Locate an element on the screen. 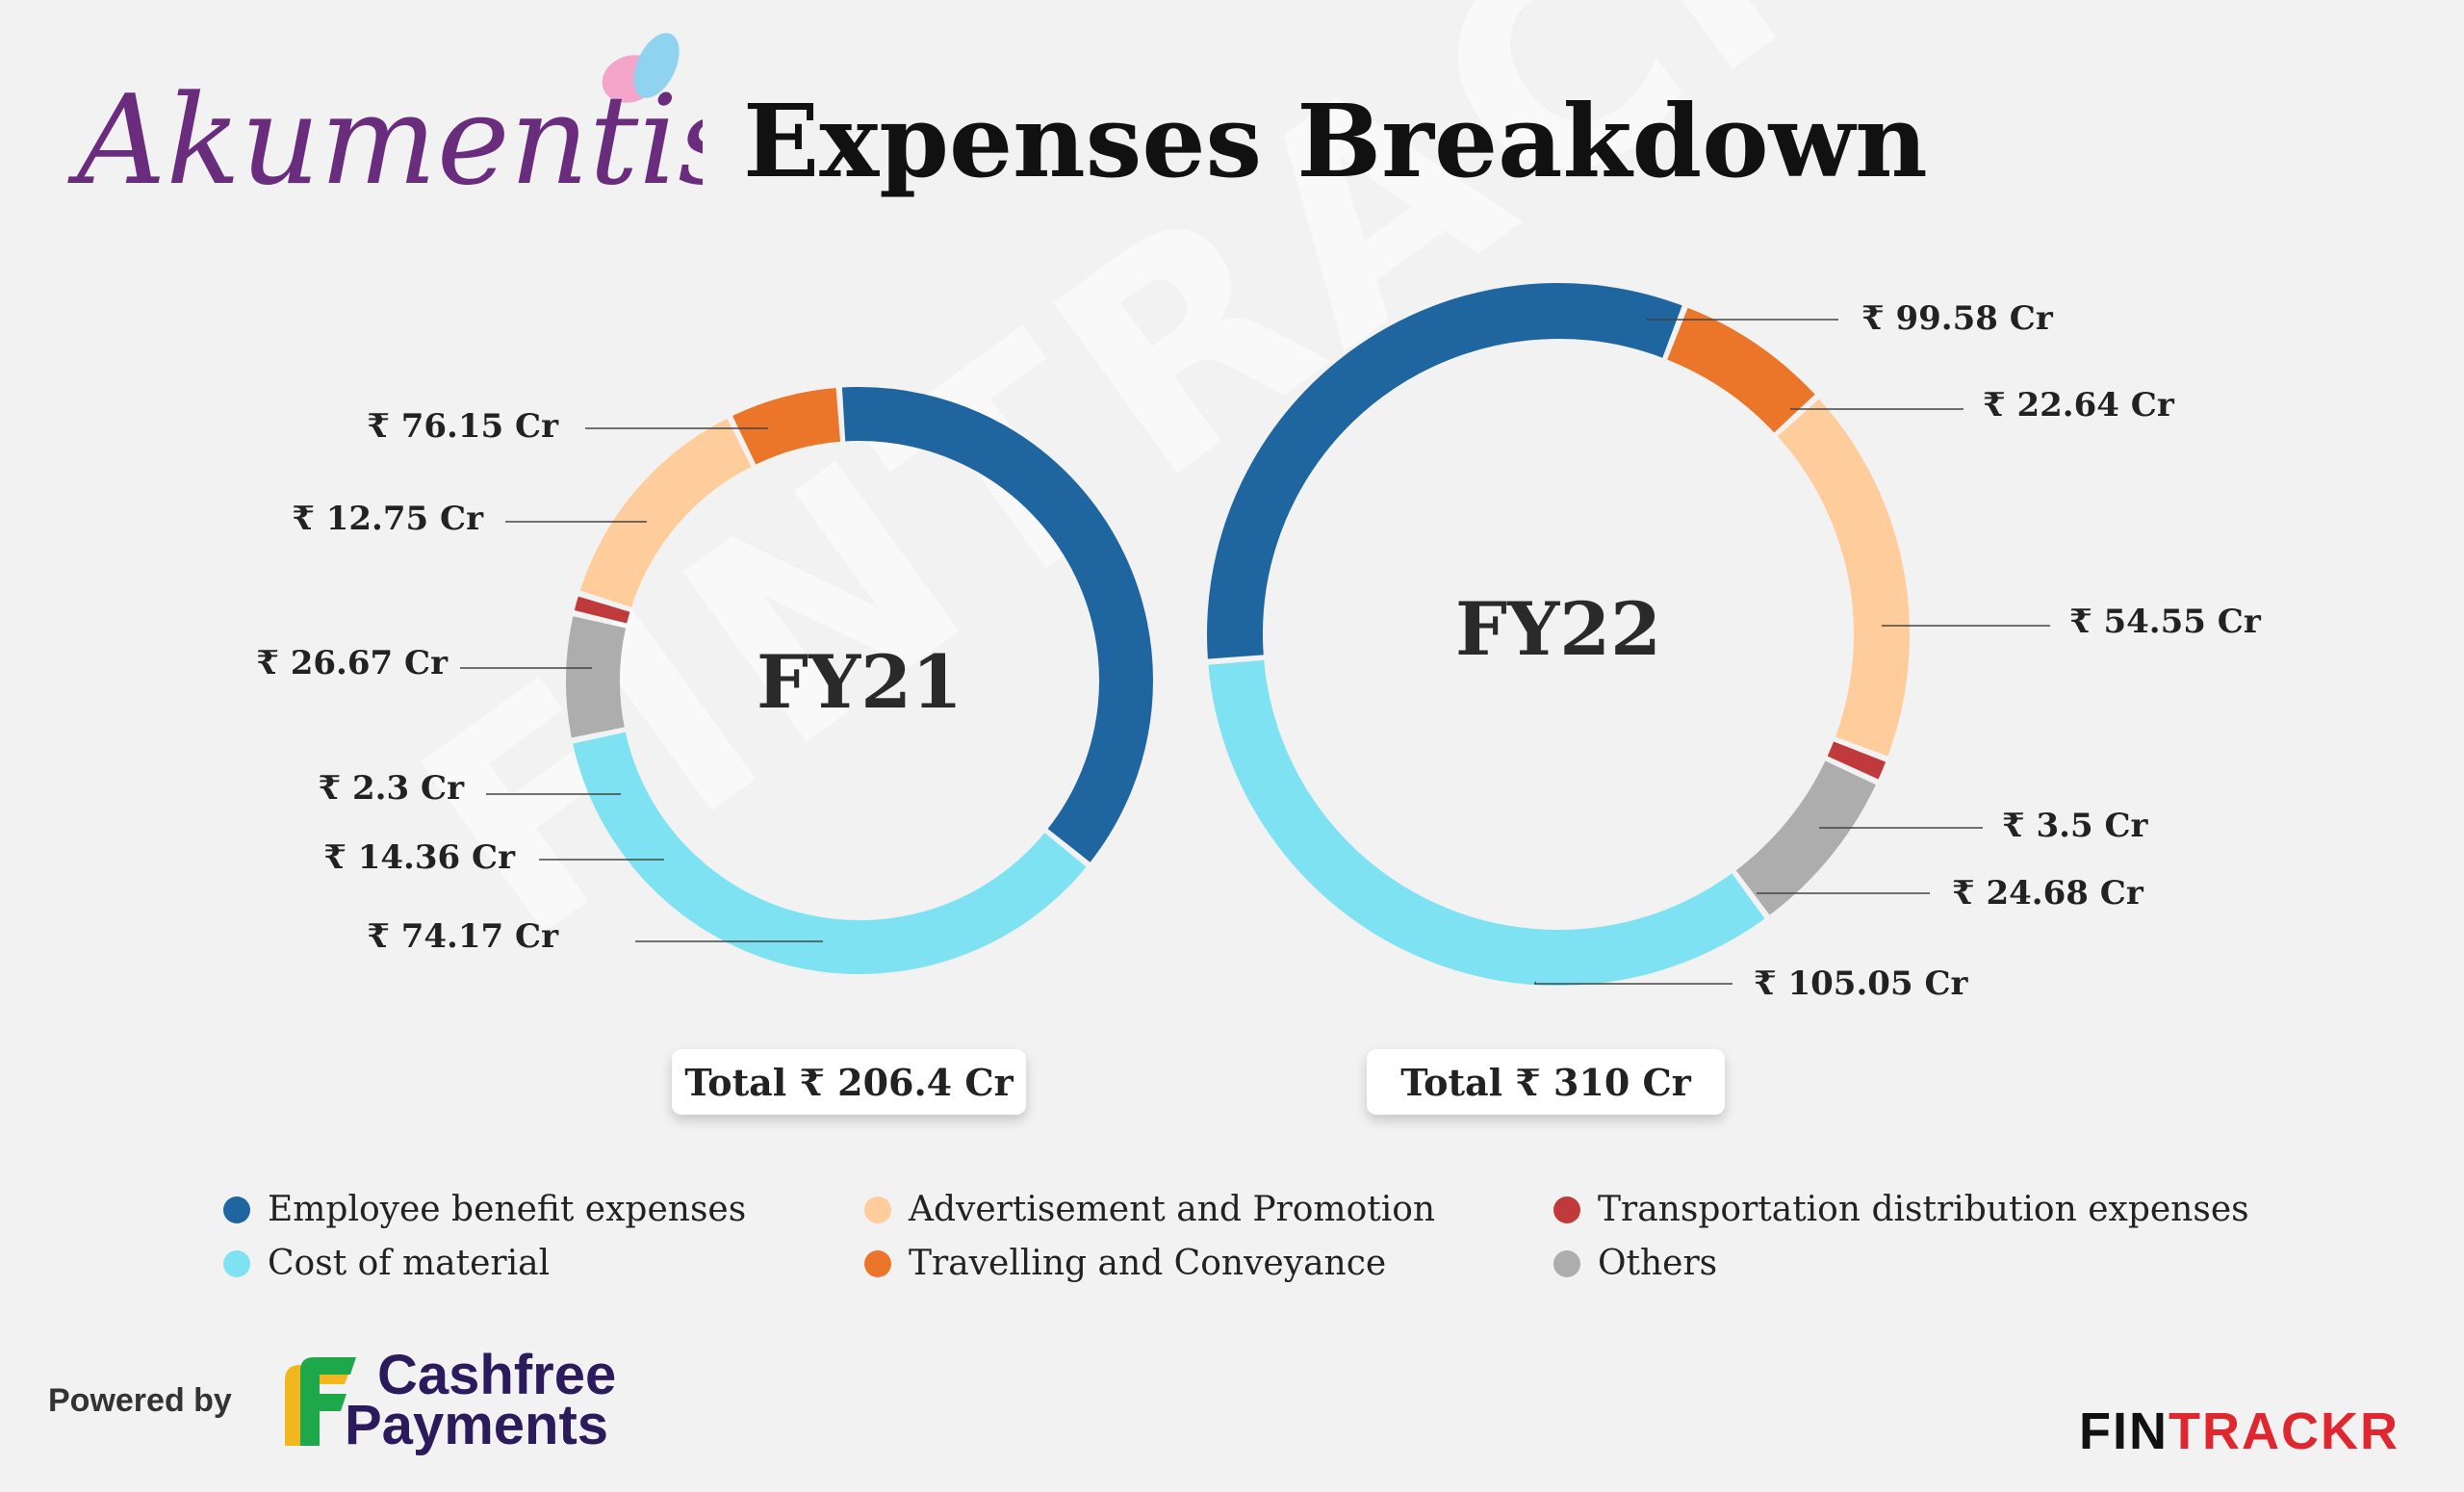 This screenshot has width=2464, height=1492. slice-fy22-others is located at coordinates (1805, 837).